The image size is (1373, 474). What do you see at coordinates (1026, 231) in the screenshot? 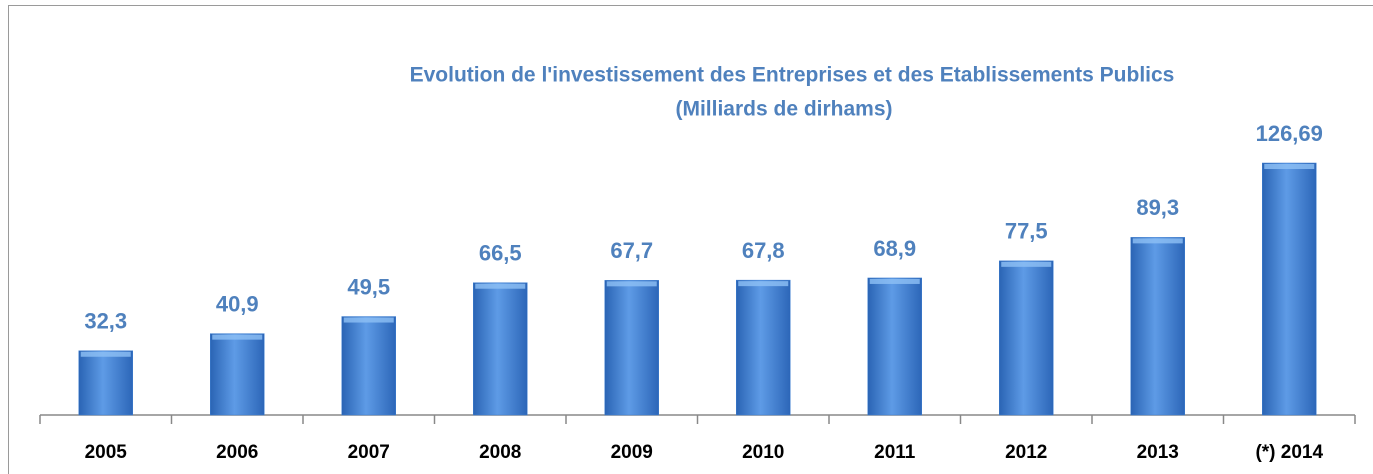
I see `value-label: 77,5` at bounding box center [1026, 231].